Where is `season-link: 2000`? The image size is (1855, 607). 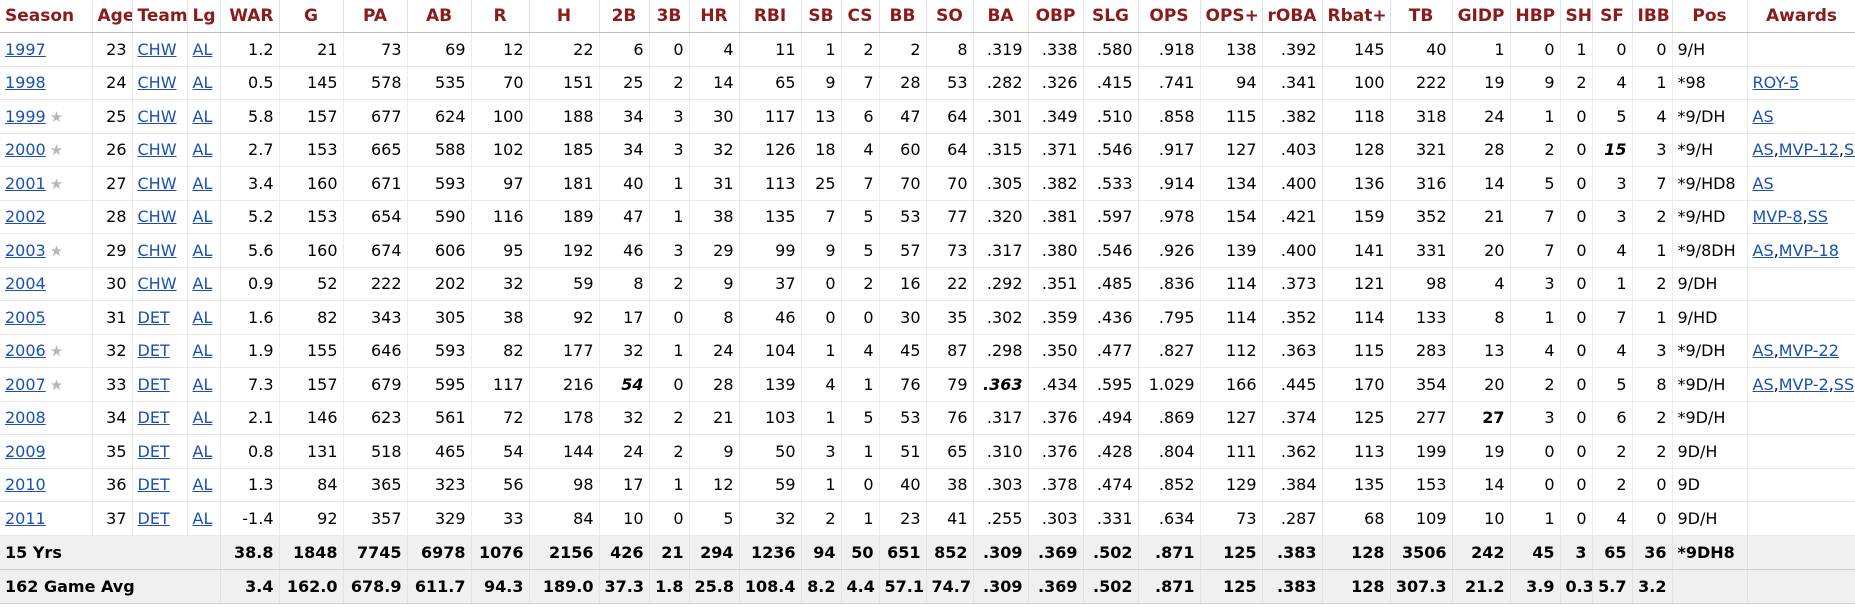
season-link: 2000 is located at coordinates (25, 150).